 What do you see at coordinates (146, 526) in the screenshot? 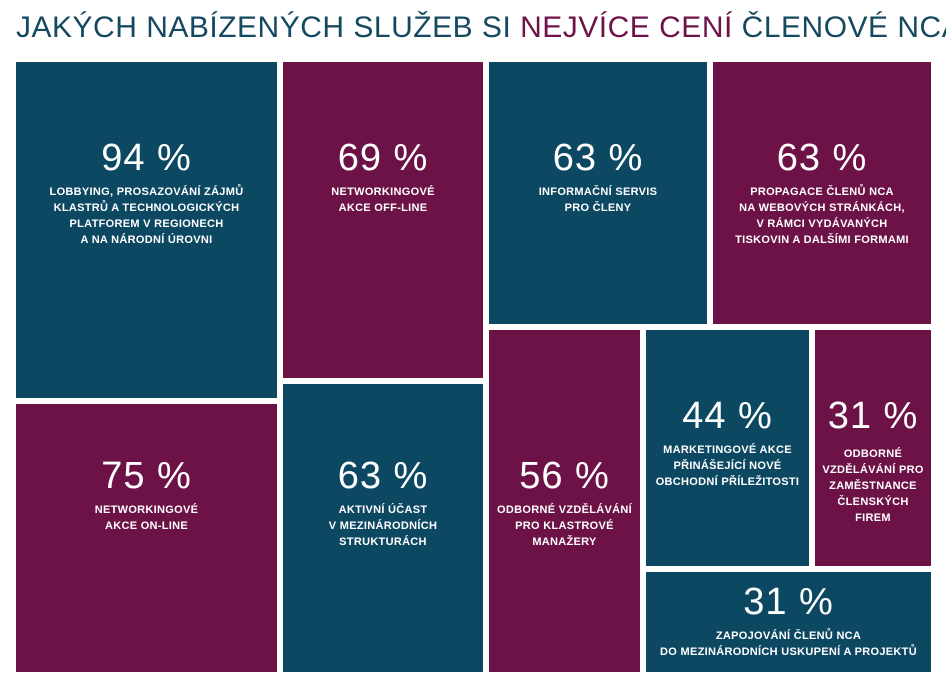
I see `label-line: AKCE ON-LINE` at bounding box center [146, 526].